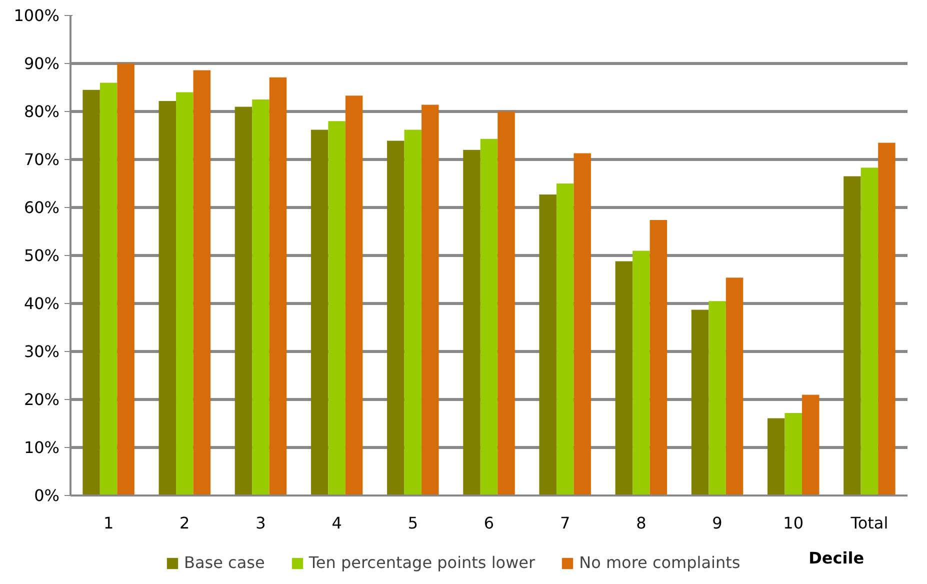 The width and height of the screenshot is (927, 584). I want to click on x-tick-label: 4, so click(337, 523).